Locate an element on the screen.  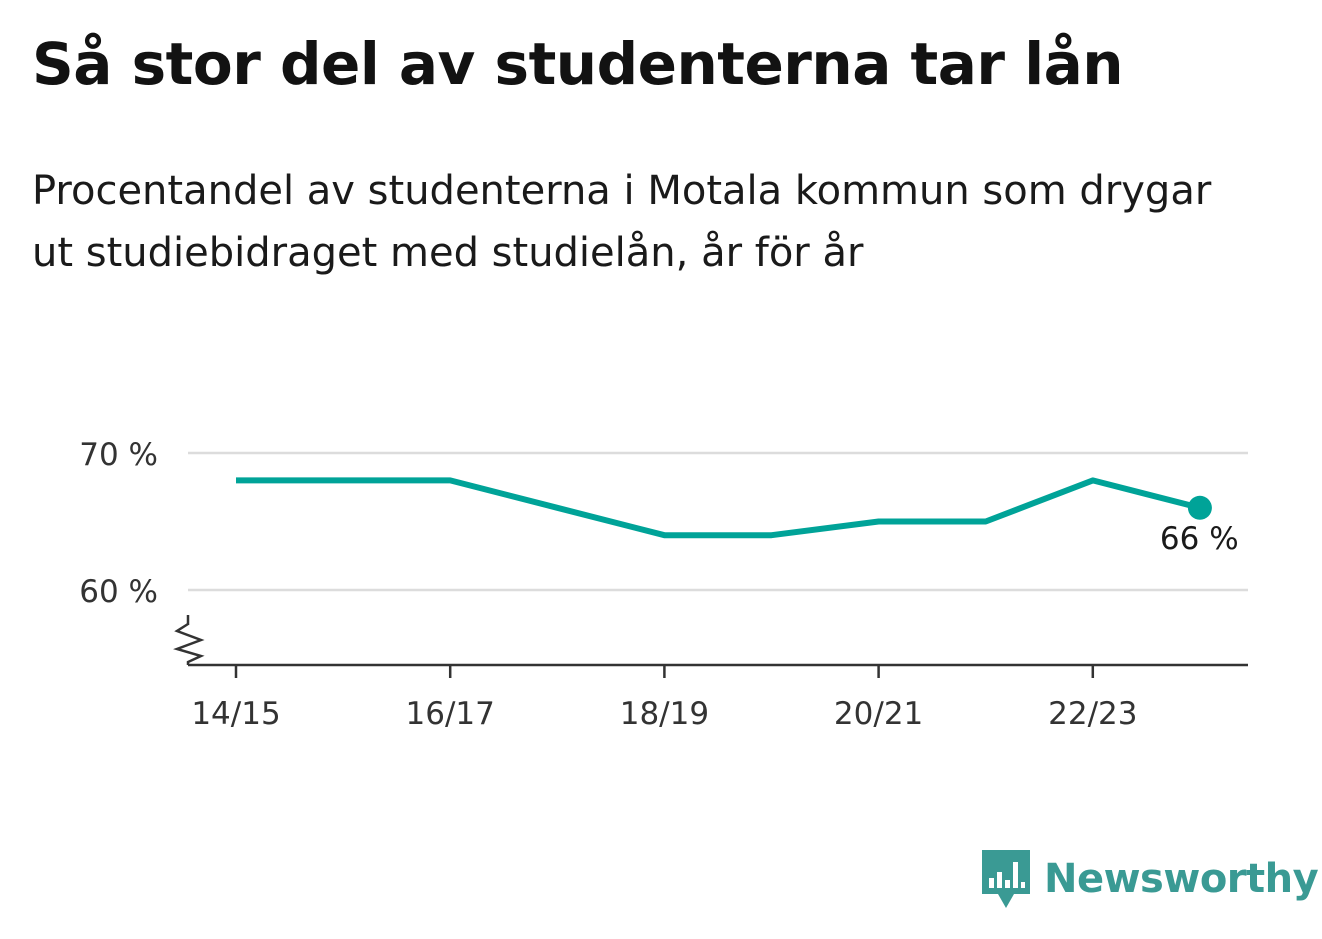
x-tick-label: 20/21 is located at coordinates (878, 714).